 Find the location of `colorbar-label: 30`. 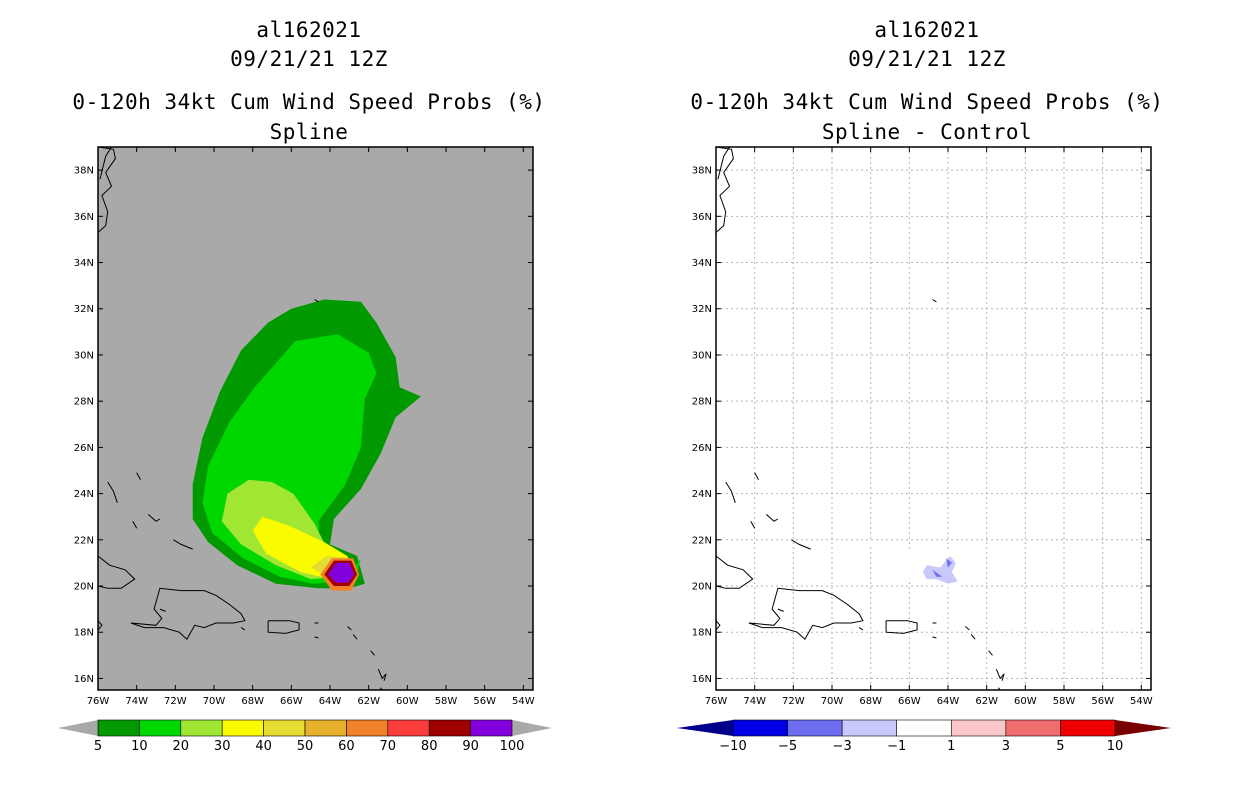

colorbar-label: 30 is located at coordinates (222, 746).